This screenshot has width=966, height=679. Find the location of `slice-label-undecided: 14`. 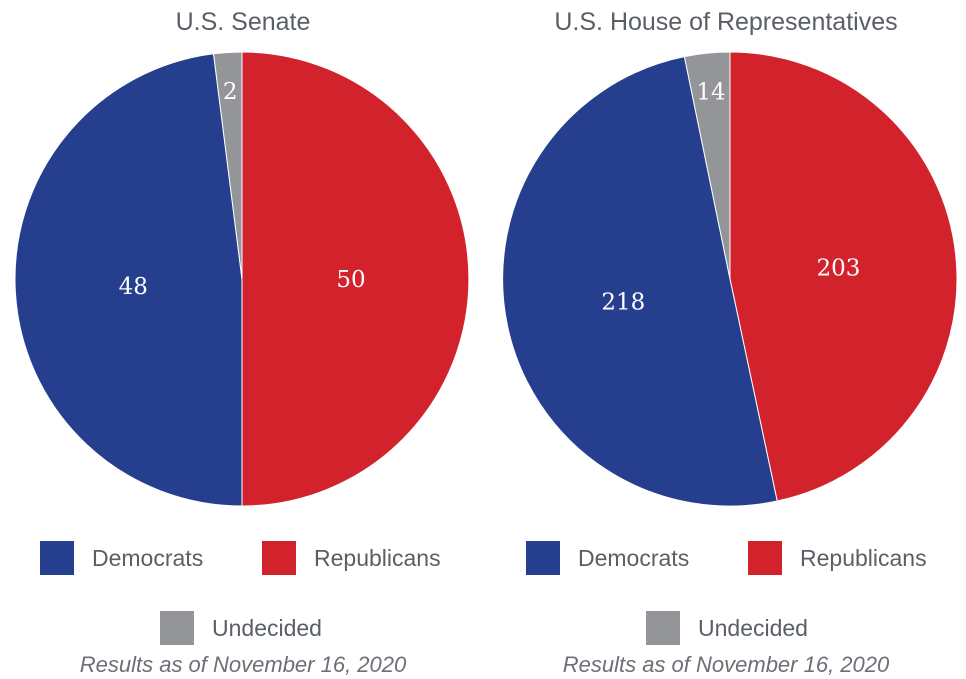

slice-label-undecided: 14 is located at coordinates (710, 93).